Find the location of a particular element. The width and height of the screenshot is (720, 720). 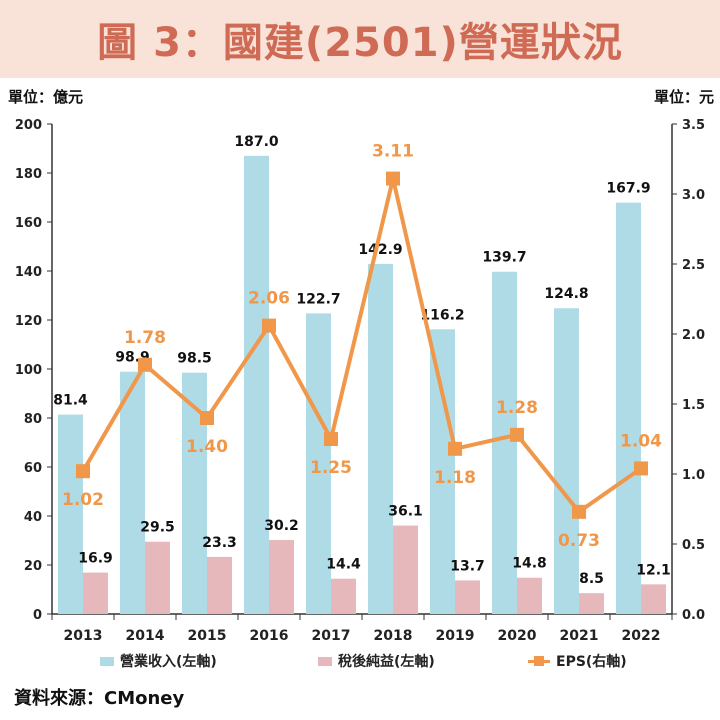

net-income-bar-label: 23.3 is located at coordinates (219, 543).